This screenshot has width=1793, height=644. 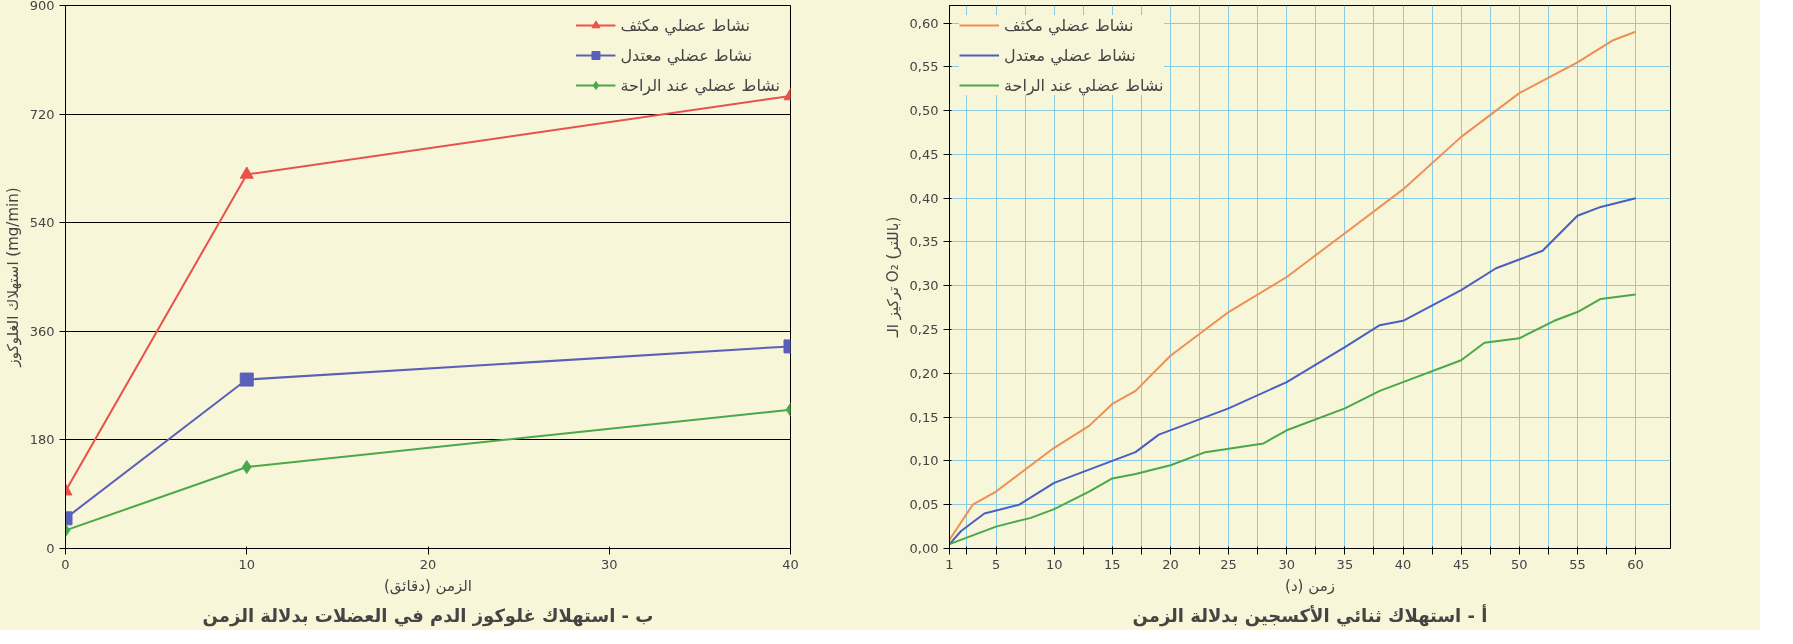 What do you see at coordinates (924, 154) in the screenshot?
I see `y-tick-label: 0,45` at bounding box center [924, 154].